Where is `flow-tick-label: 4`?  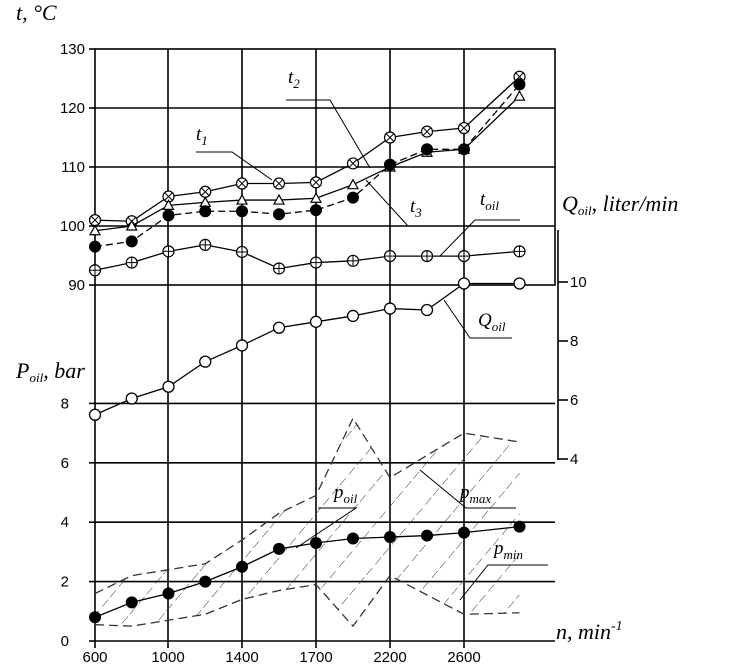 flow-tick-label: 4 is located at coordinates (574, 459).